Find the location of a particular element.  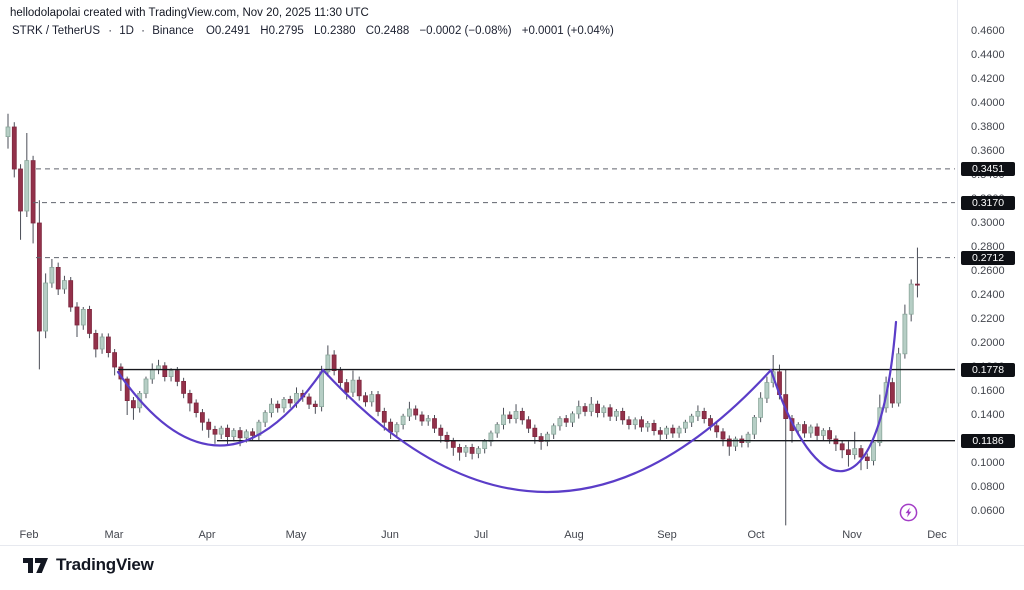

price-tag-0.3170: 0.3170 is located at coordinates (988, 202).